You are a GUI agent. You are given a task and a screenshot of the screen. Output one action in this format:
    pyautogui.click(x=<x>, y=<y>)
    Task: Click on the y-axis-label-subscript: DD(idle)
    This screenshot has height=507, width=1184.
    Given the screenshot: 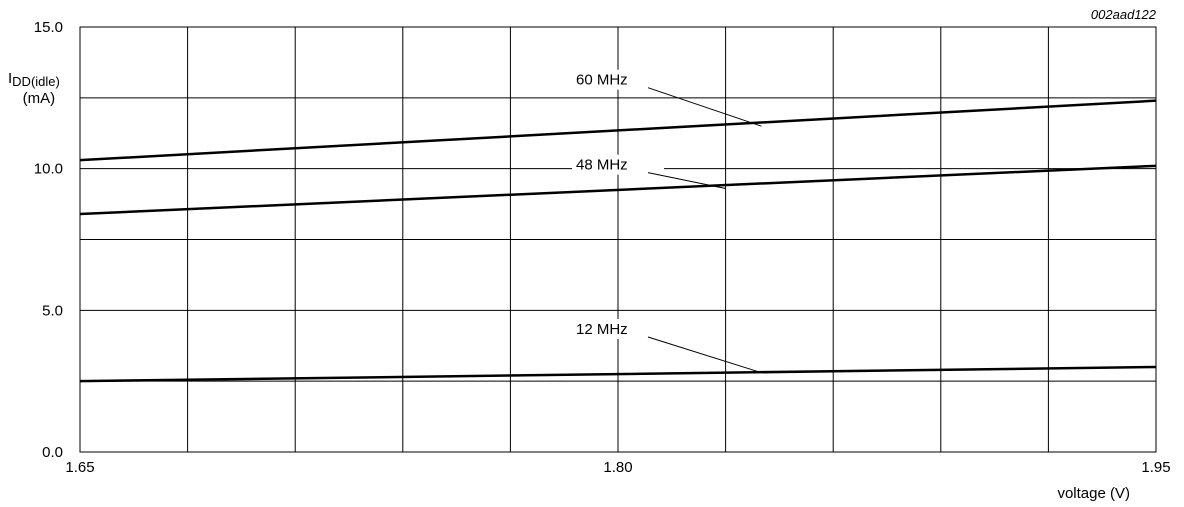 What is the action you would take?
    pyautogui.click(x=36, y=81)
    